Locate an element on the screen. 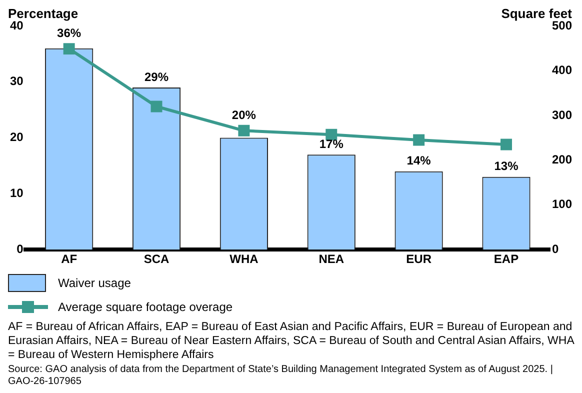 Image resolution: width=582 pixels, height=393 pixels. data-label: 29% is located at coordinates (156, 77).